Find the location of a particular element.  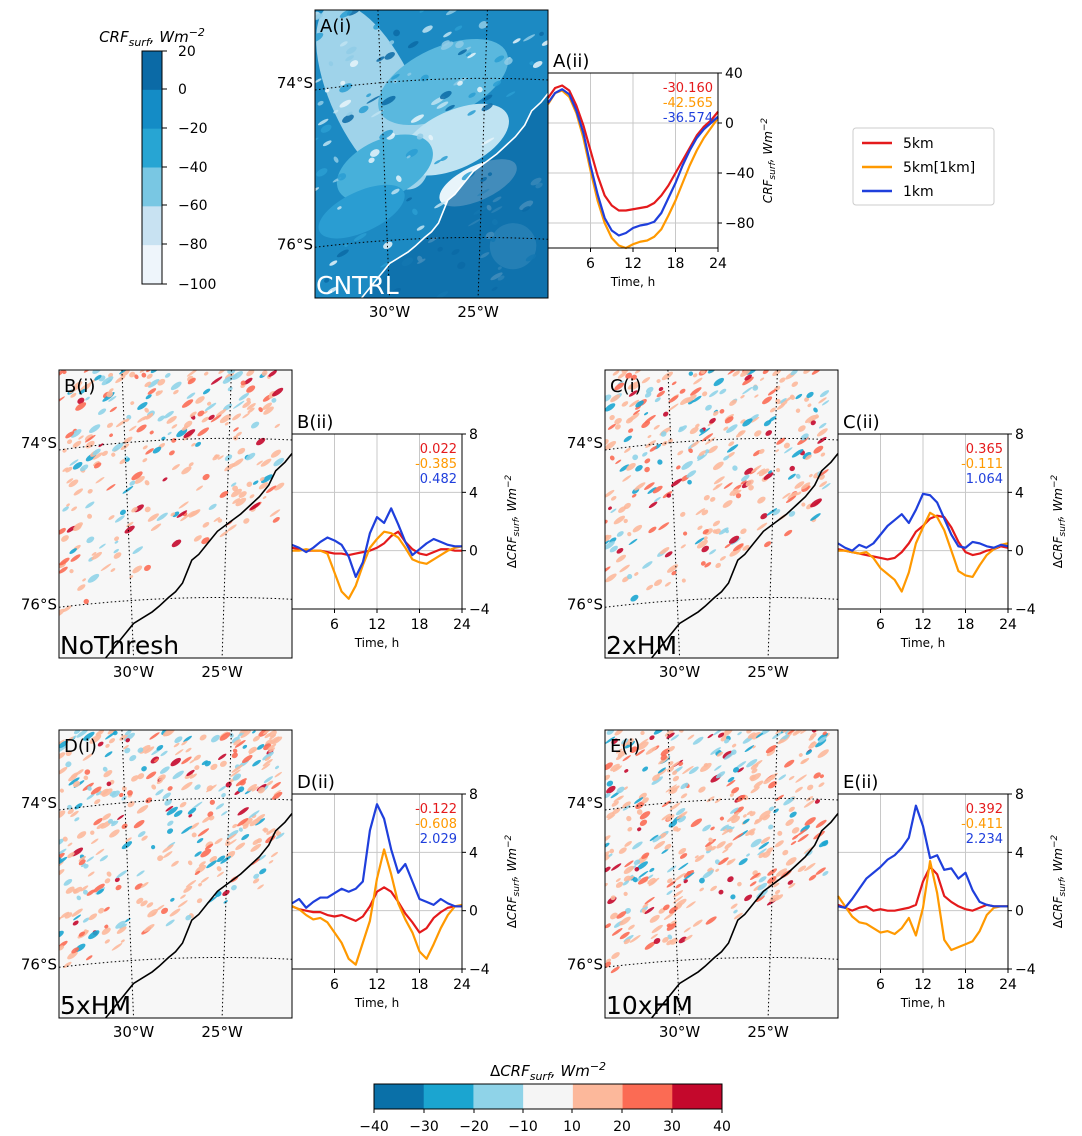

y-tick-label: 8 is located at coordinates (473, 435).